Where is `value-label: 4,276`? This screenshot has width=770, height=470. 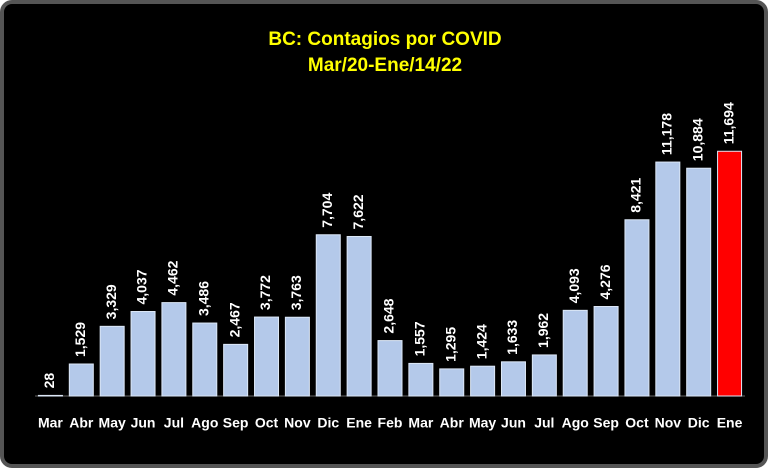
value-label: 4,276 is located at coordinates (605, 281).